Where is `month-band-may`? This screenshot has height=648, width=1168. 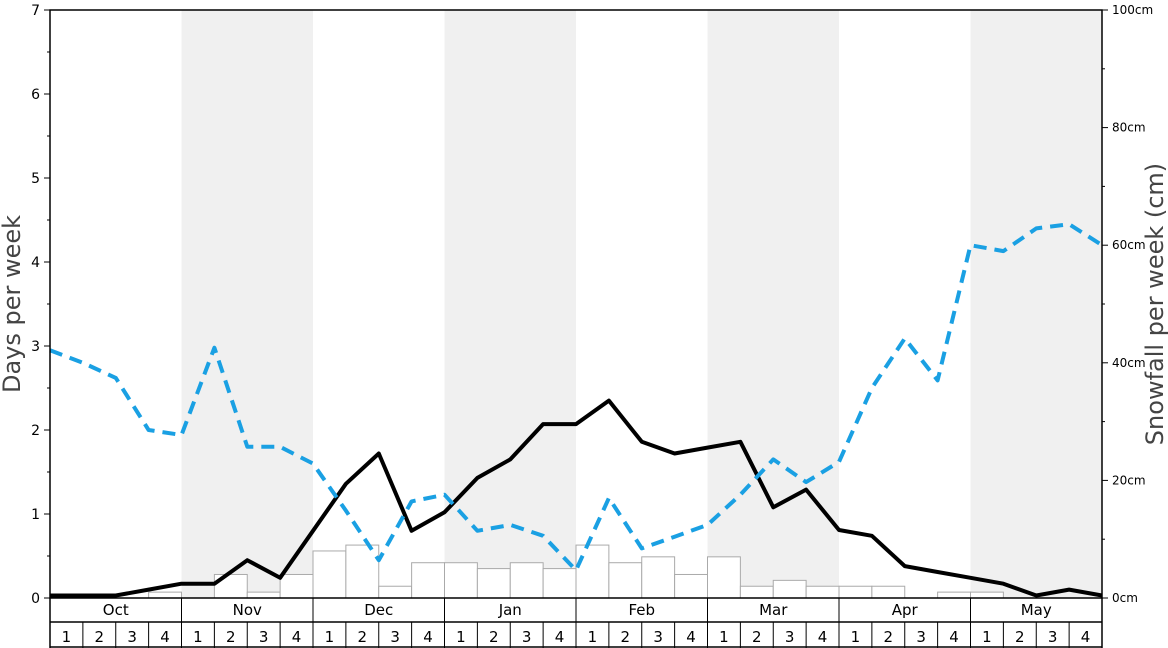
month-band-may is located at coordinates (1036, 304).